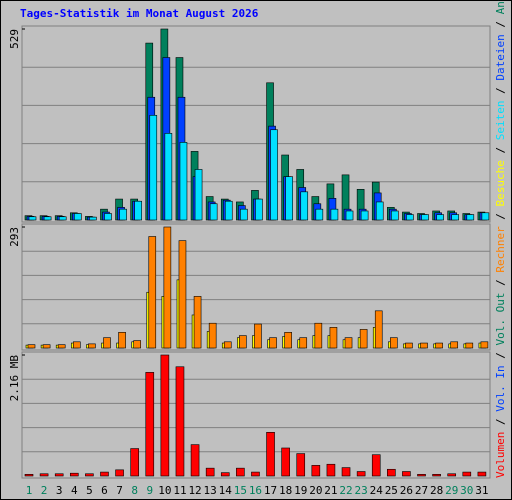  I want to click on x-tick-label: 29, so click(451, 490).